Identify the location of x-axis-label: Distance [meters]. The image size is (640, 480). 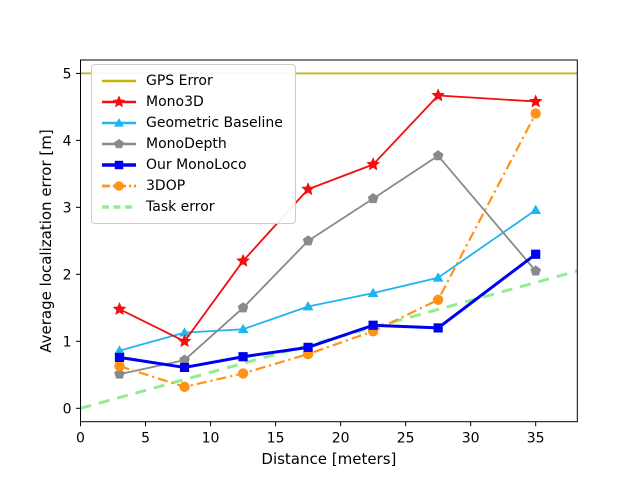
(328, 459).